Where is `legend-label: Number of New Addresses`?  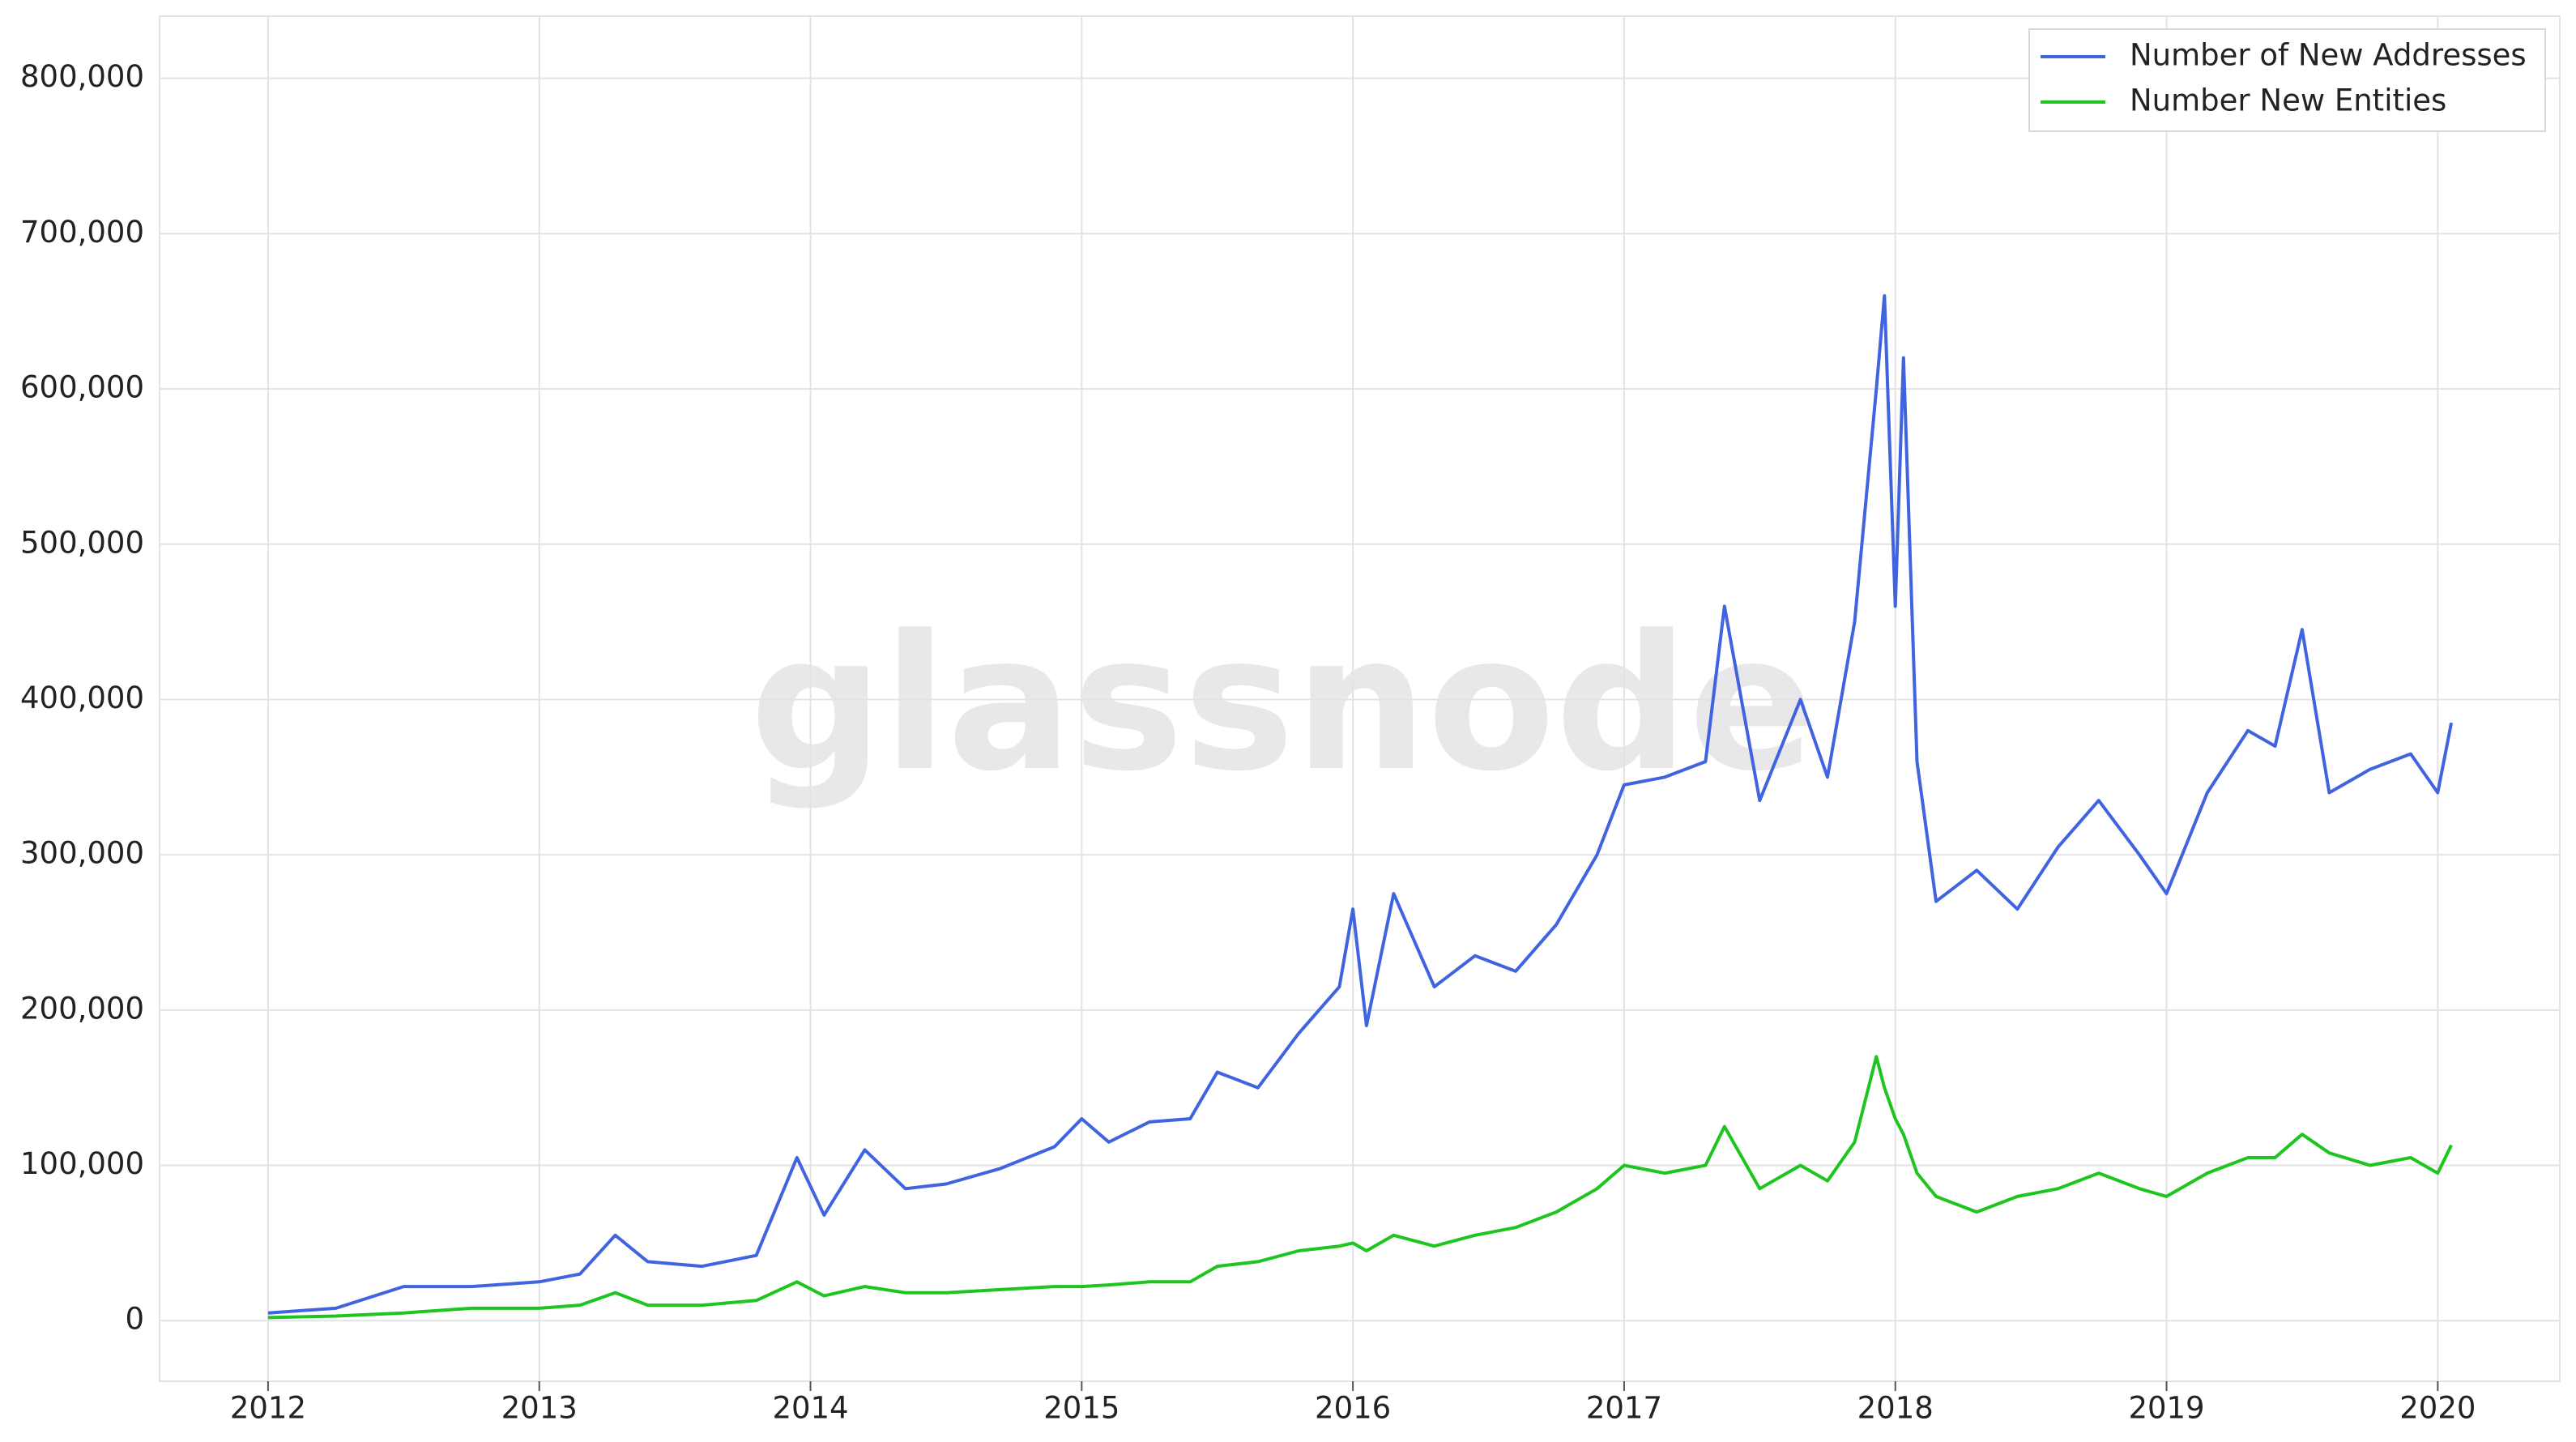
legend-label: Number of New Addresses is located at coordinates (2328, 55).